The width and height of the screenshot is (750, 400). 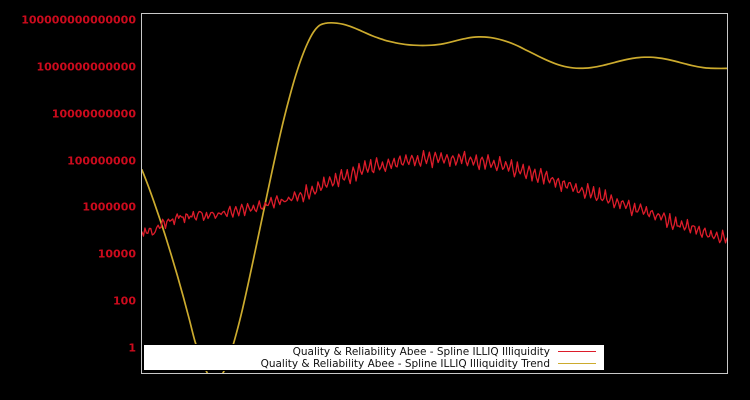 I want to click on legend-swatch-illiquidity, so click(x=577, y=351).